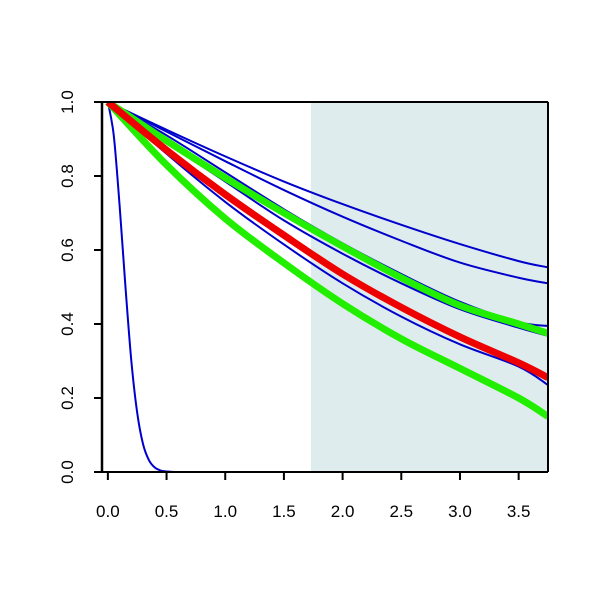 This screenshot has height=600, width=600. Describe the element at coordinates (343, 511) in the screenshot. I see `x-tick-label-5: 2.0` at that location.